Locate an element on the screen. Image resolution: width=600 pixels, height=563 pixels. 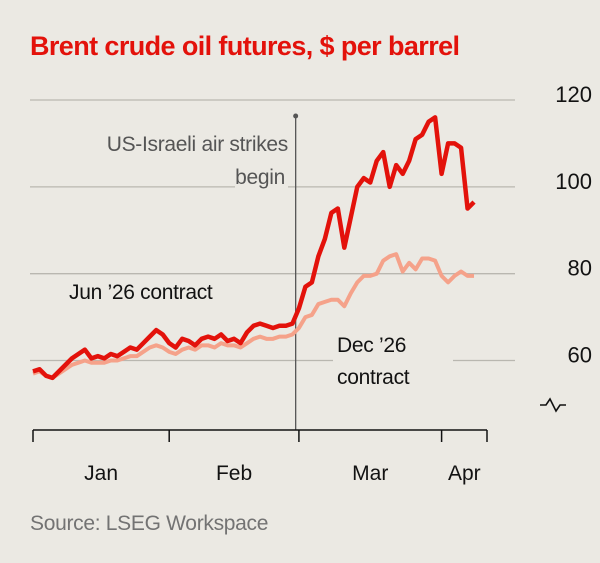
y-tick-label: 60 is located at coordinates (580, 355).